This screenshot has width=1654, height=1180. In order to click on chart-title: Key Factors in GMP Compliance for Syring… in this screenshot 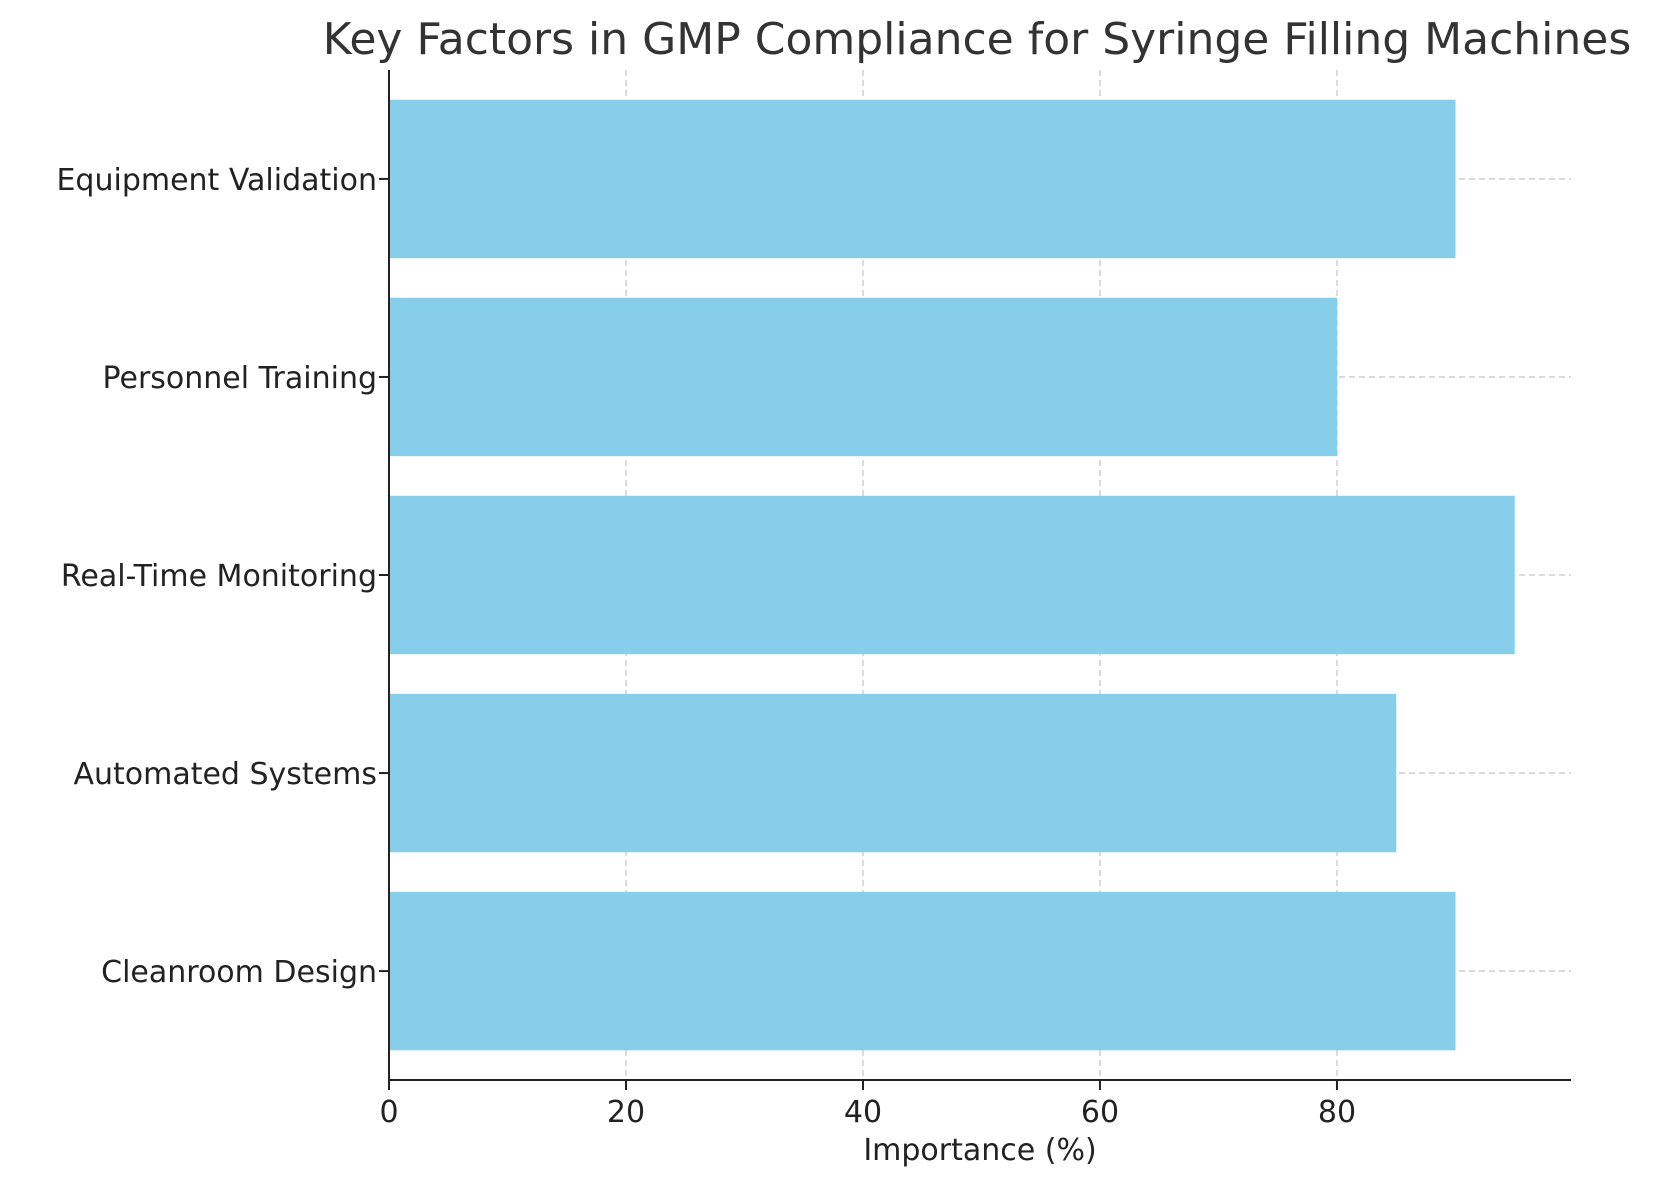, I will do `click(977, 39)`.